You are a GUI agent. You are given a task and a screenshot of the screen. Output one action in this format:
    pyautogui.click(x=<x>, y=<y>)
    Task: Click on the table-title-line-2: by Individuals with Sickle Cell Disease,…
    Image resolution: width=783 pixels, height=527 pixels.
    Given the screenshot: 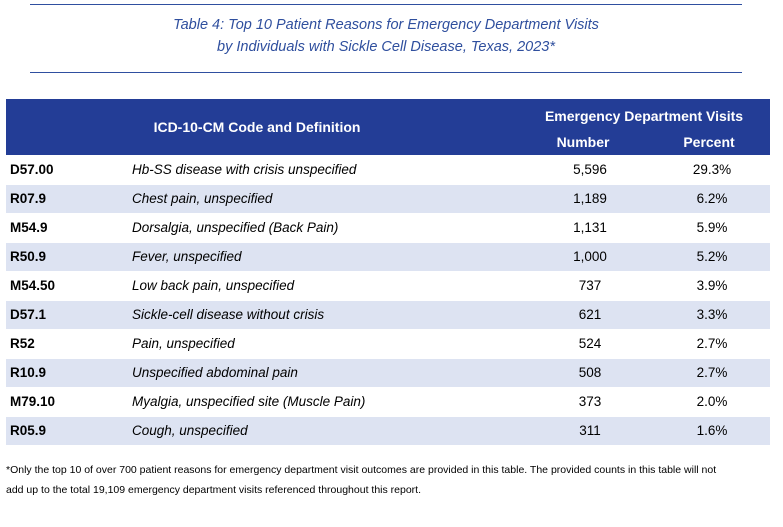 What is the action you would take?
    pyautogui.click(x=386, y=47)
    